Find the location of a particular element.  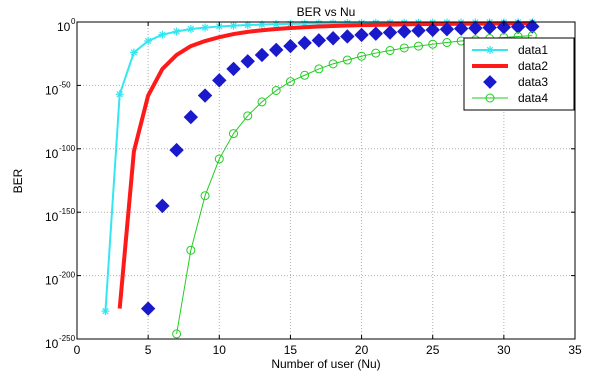

legend-item-data3: data3 is located at coordinates (515, 82).